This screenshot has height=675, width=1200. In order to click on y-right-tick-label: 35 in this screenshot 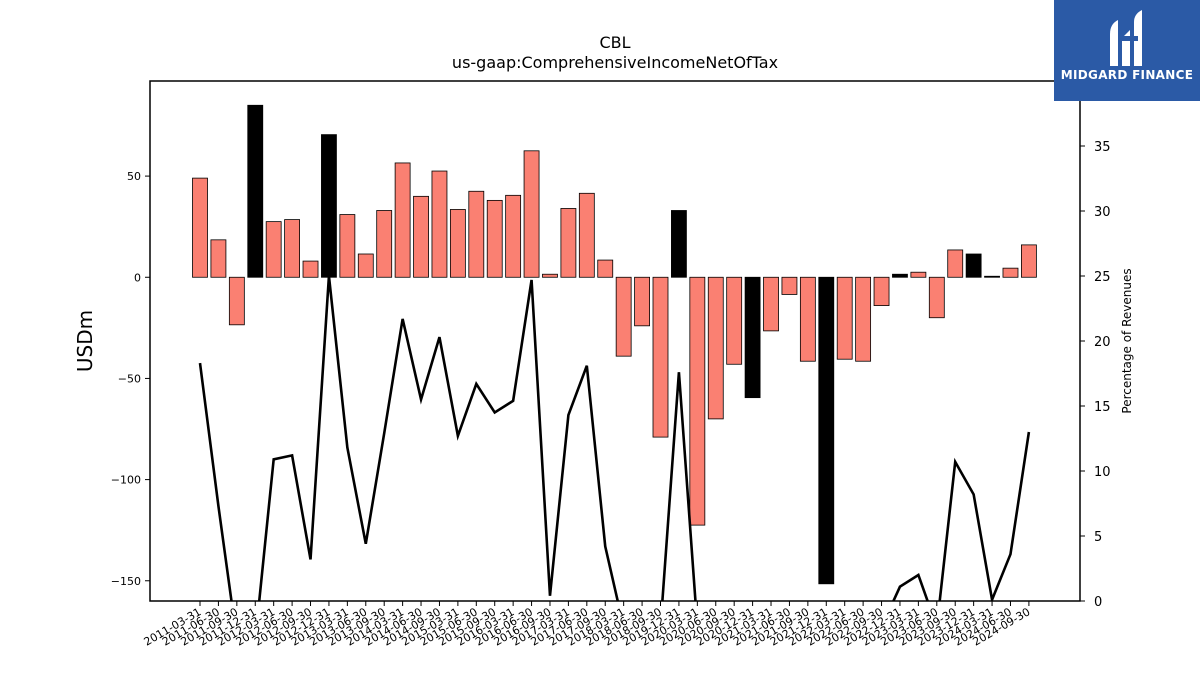, I will do `click(1102, 147)`.